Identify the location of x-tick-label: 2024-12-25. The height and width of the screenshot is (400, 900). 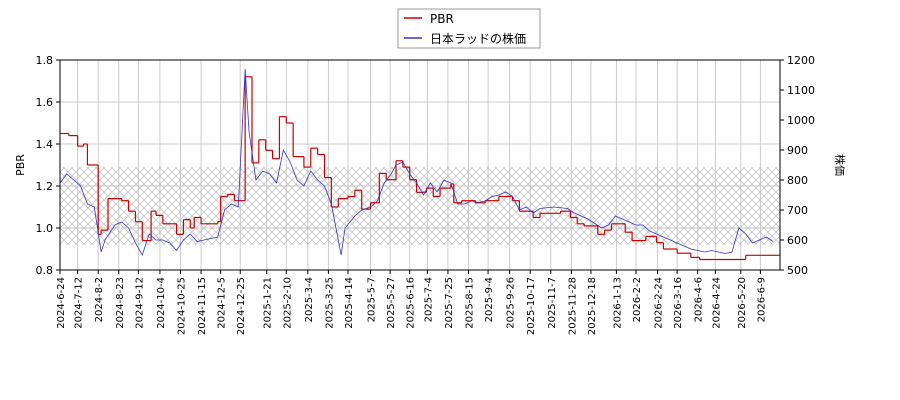
(241, 306).